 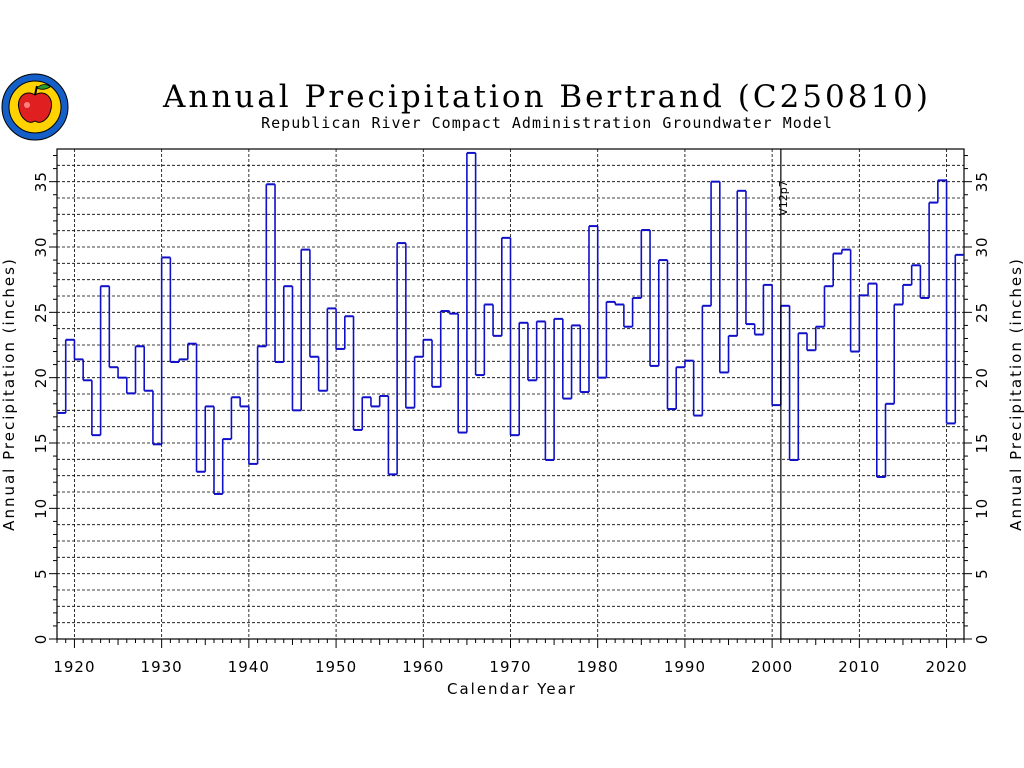 I want to click on y-tick-label-left: 5, so click(x=41, y=573).